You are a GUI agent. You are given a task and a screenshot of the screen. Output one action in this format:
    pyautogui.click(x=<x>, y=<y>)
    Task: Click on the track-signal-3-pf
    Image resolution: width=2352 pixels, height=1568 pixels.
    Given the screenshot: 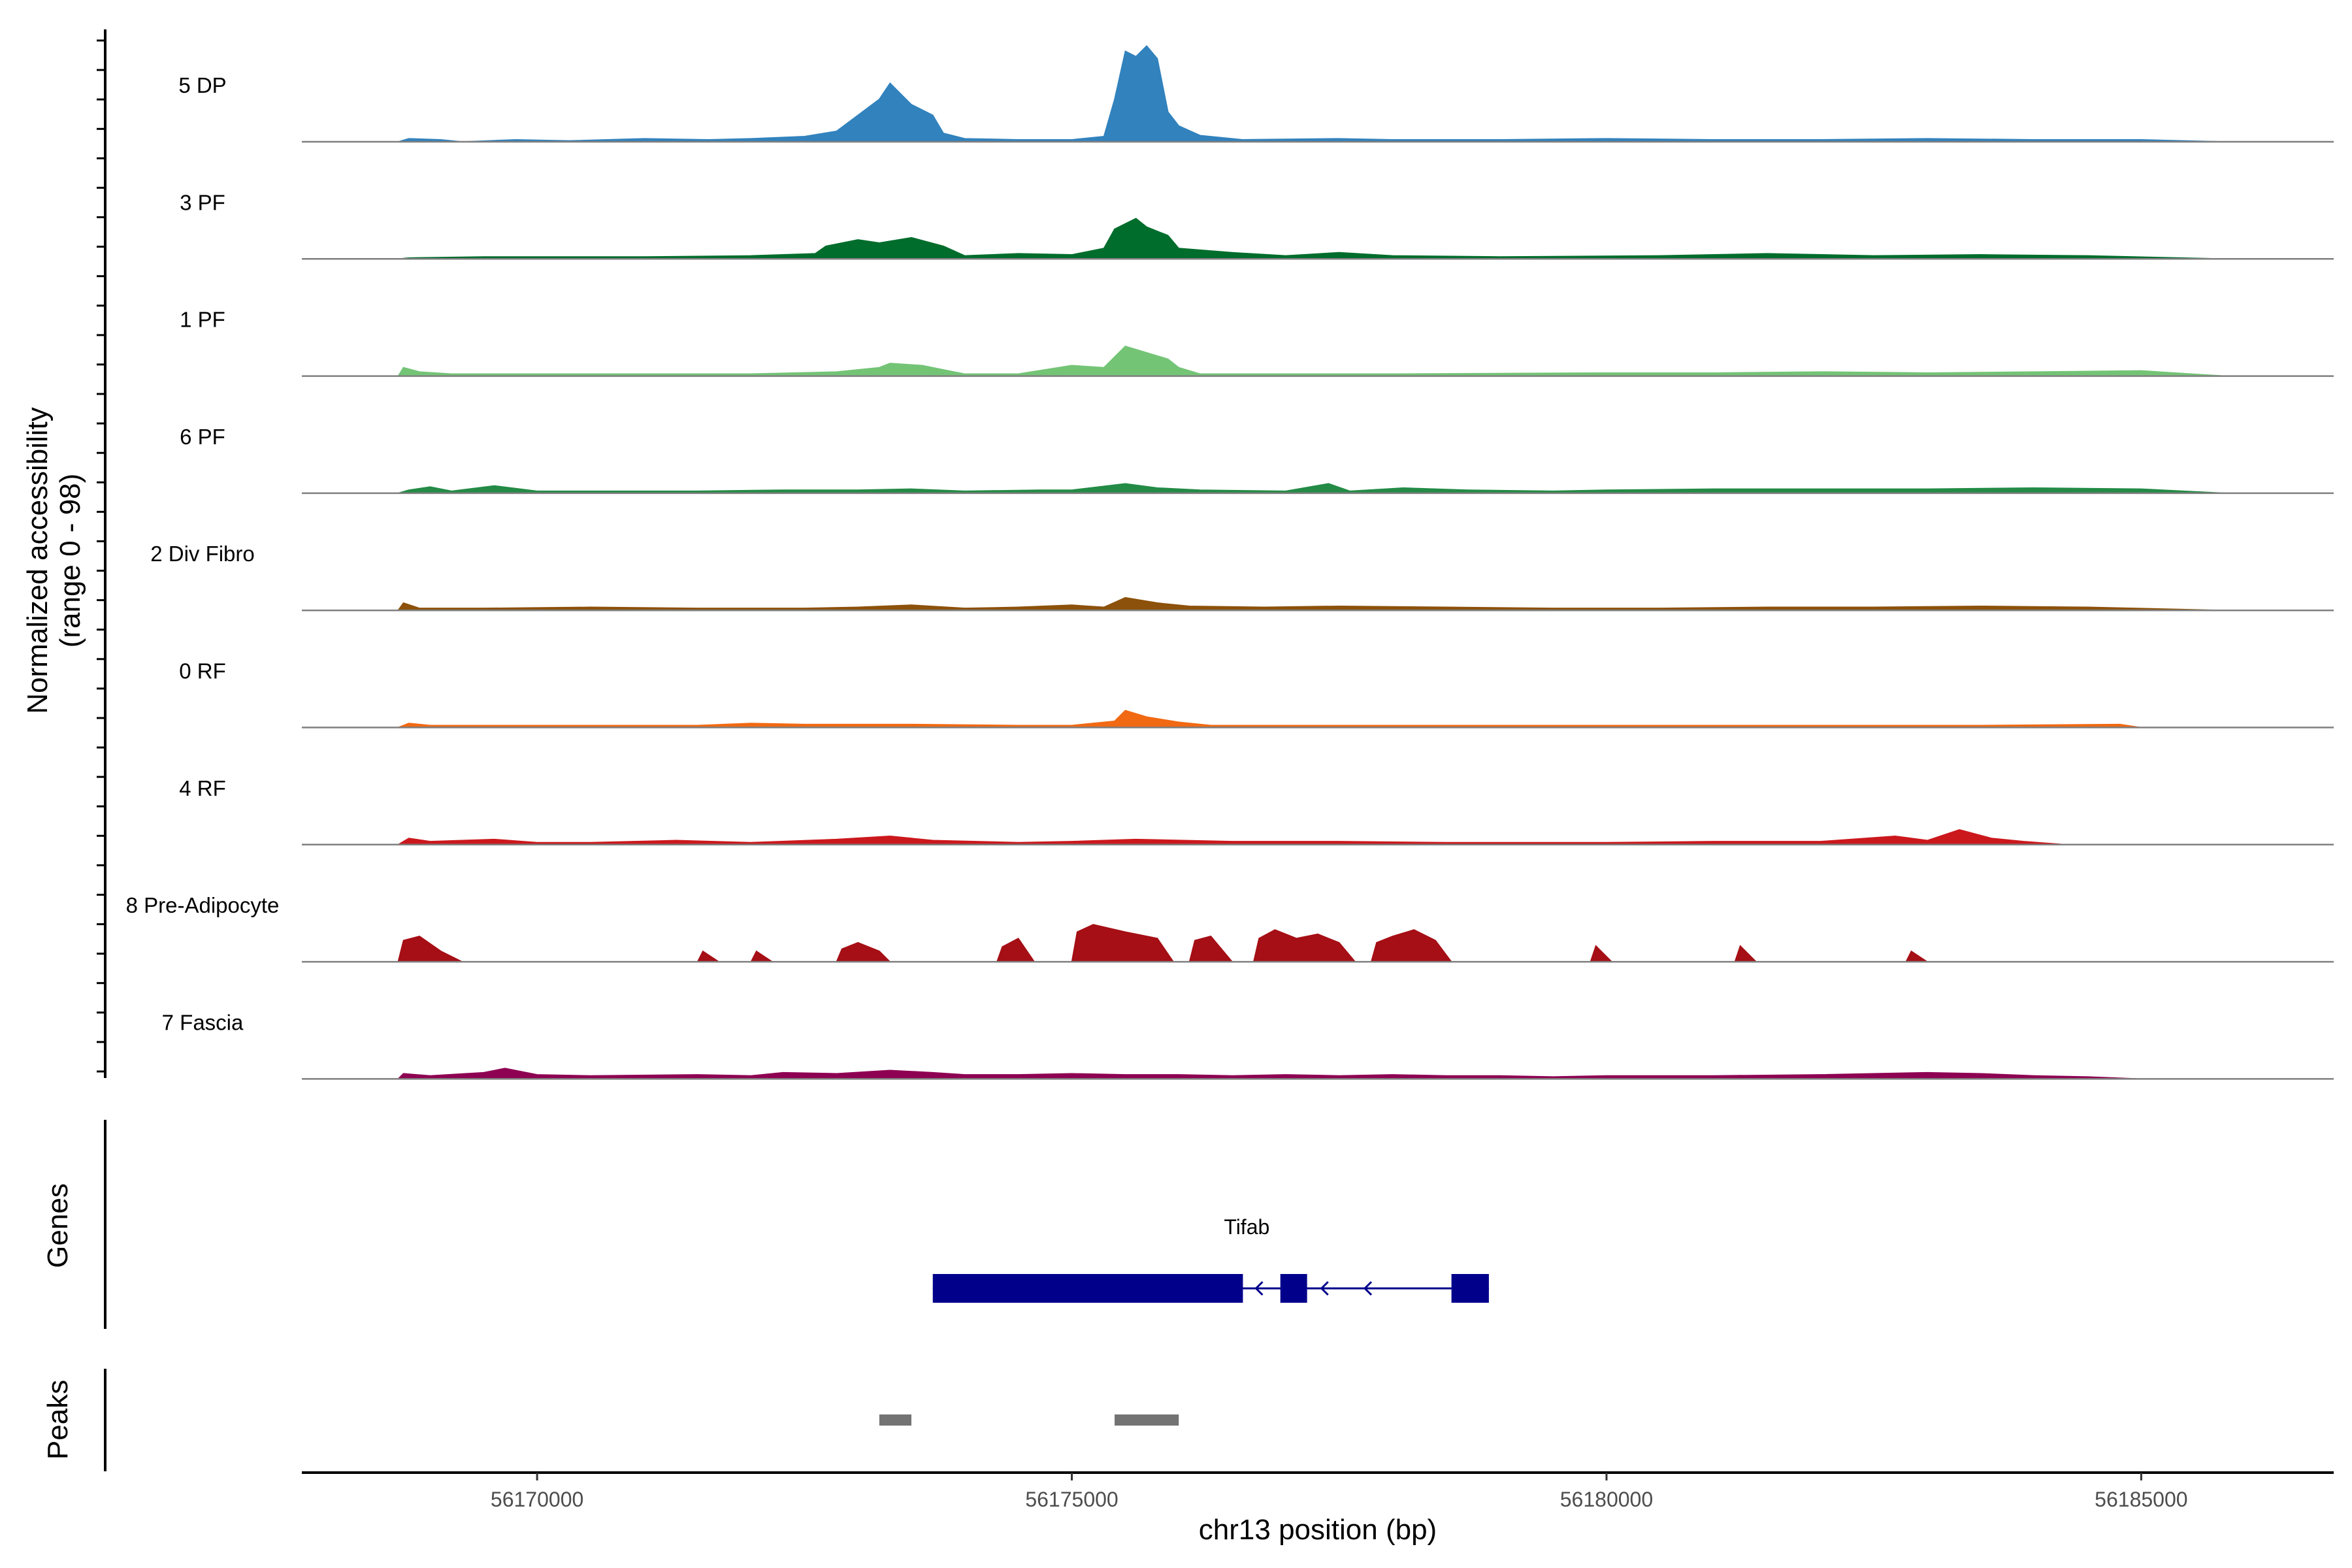 What is the action you would take?
    pyautogui.click(x=1312, y=239)
    